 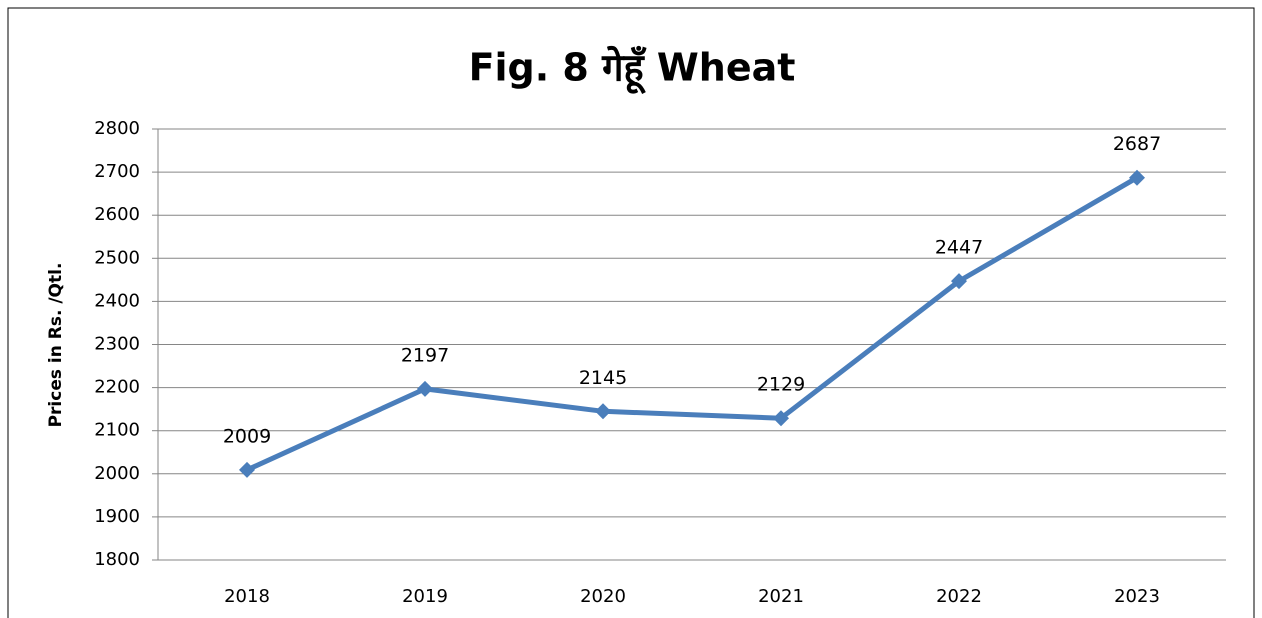 What do you see at coordinates (117, 473) in the screenshot?
I see `y-tick-label: 2000` at bounding box center [117, 473].